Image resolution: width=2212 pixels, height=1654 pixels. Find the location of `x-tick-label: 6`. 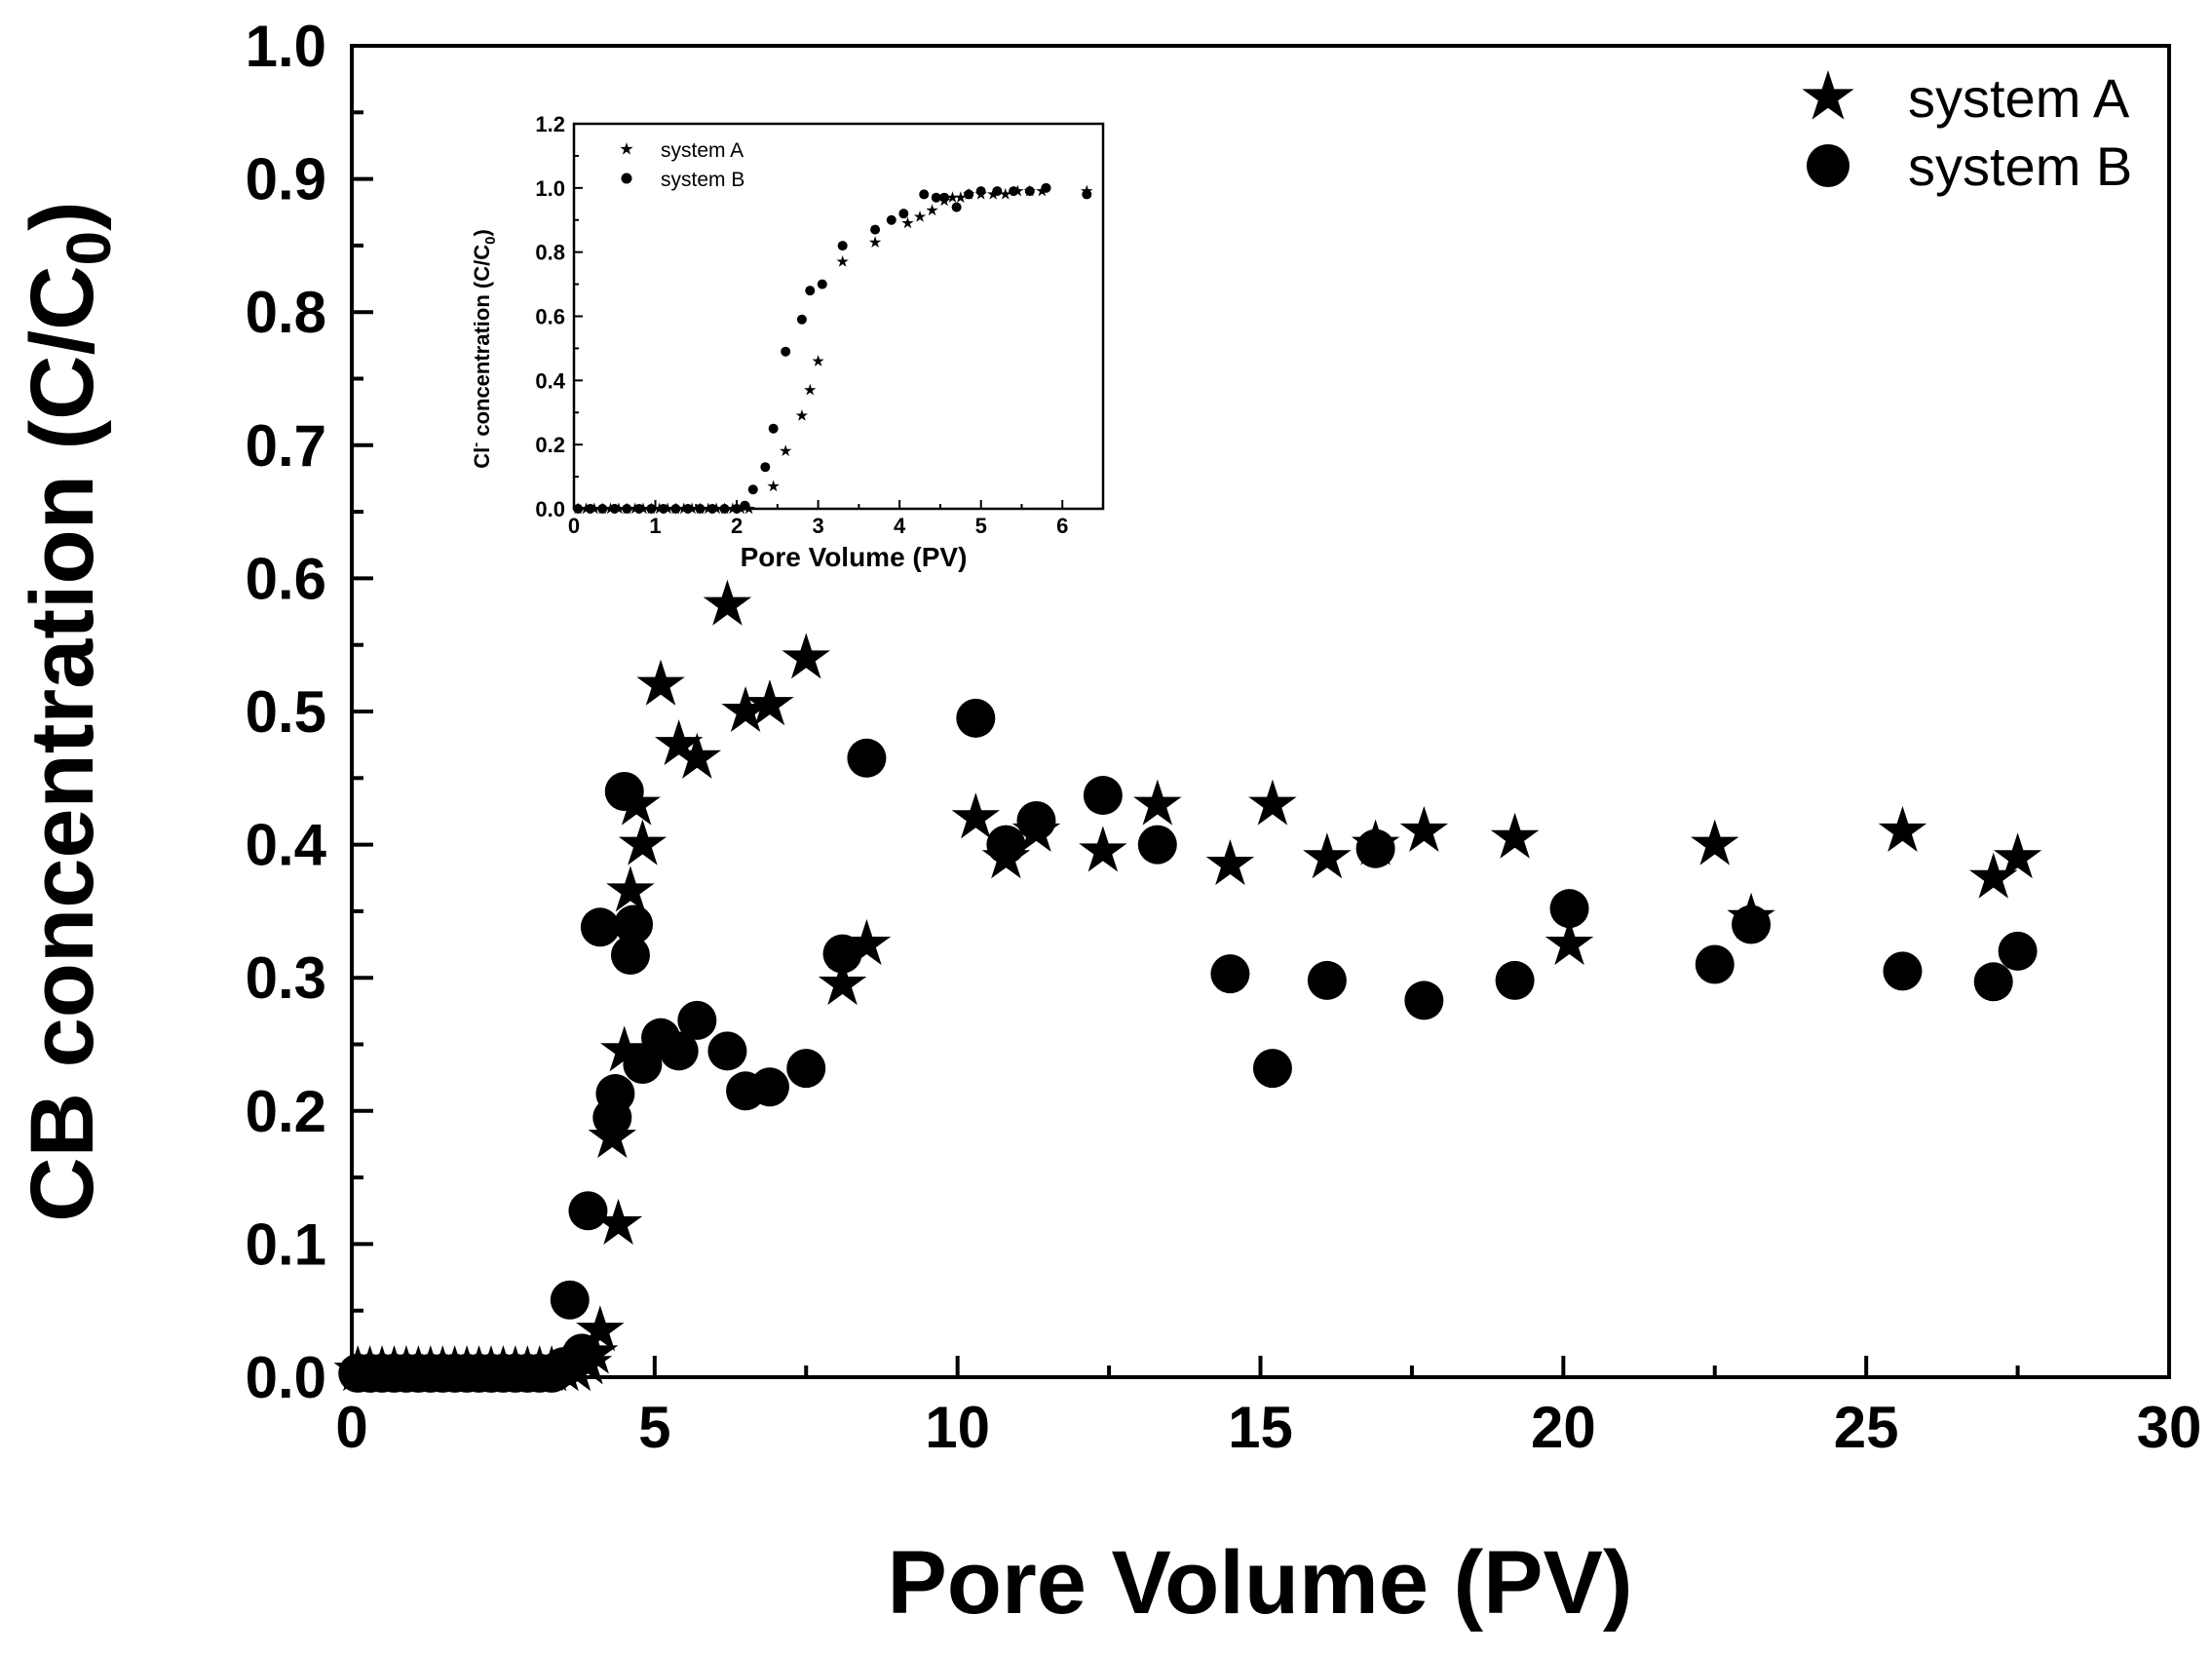

x-tick-label: 6 is located at coordinates (1062, 526).